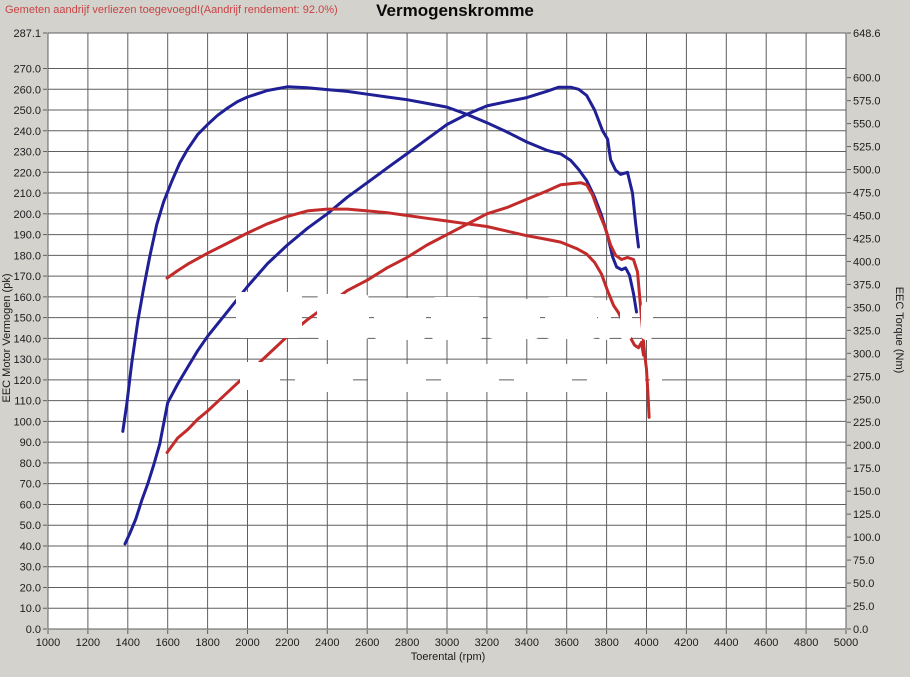 The height and width of the screenshot is (677, 910). I want to click on svg-text: 325.0, so click(867, 331).